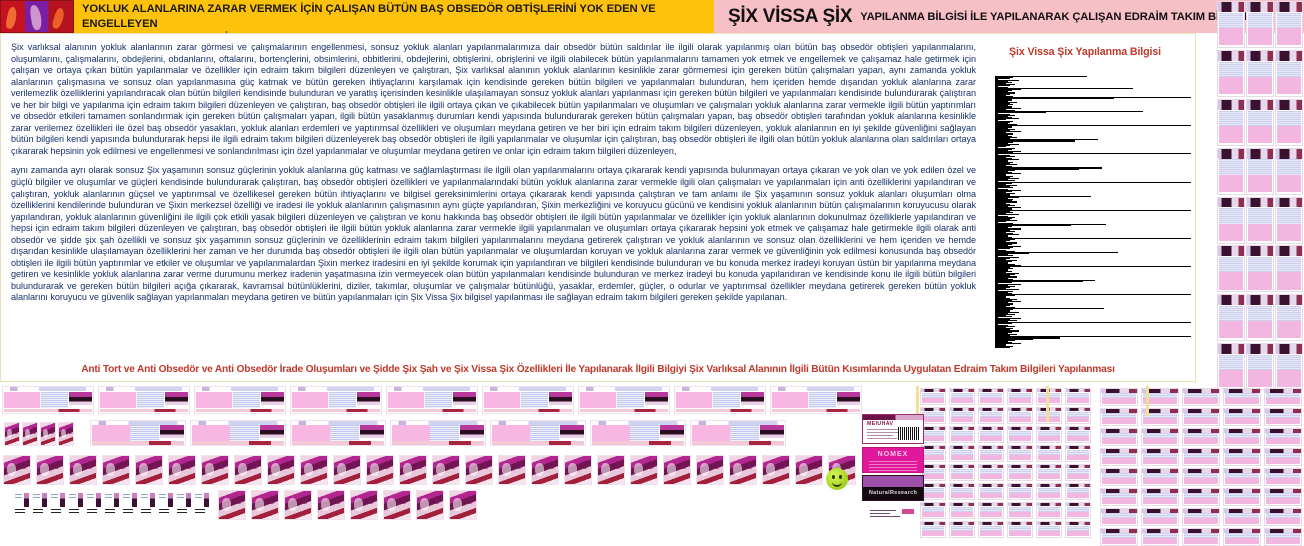 This screenshot has width=1304, height=546. I want to click on card-photo-banner: NaturalResearch, so click(893, 488).